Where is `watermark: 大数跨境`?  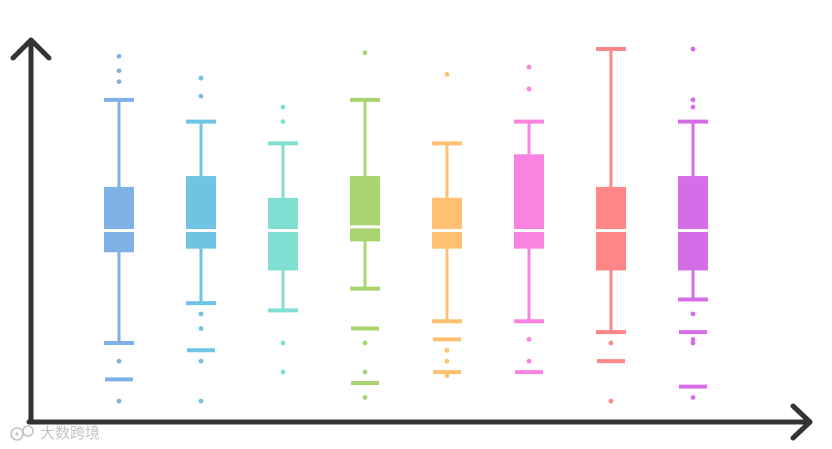
watermark: 大数跨境 is located at coordinates (55, 432).